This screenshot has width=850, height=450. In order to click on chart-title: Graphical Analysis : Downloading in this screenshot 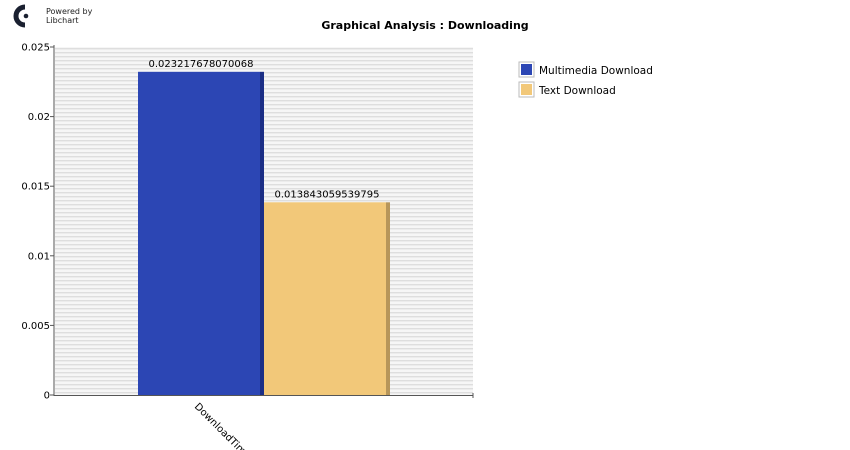, I will do `click(424, 25)`.